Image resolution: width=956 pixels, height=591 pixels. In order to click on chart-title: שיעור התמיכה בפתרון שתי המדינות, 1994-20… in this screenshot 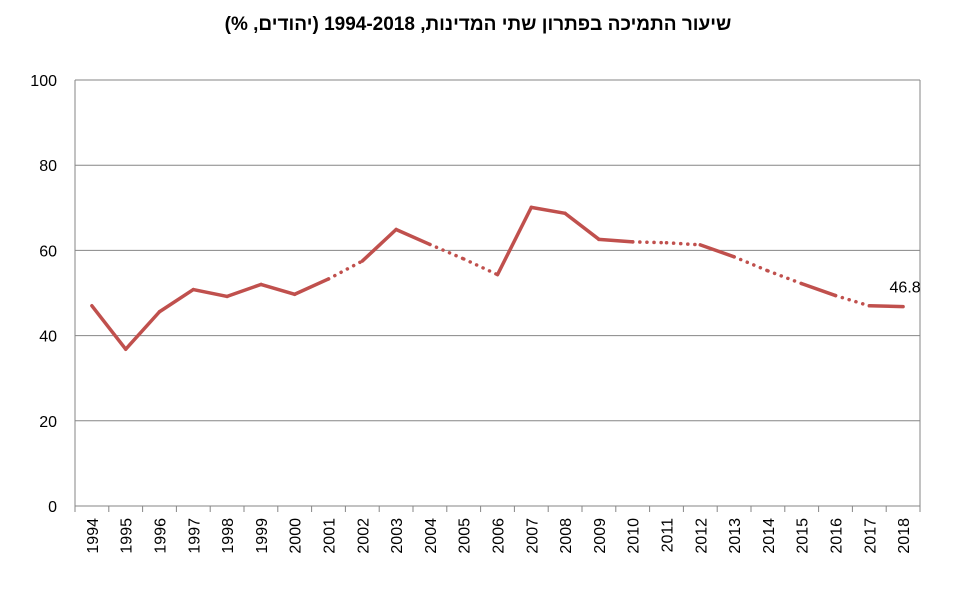, I will do `click(478, 24)`.